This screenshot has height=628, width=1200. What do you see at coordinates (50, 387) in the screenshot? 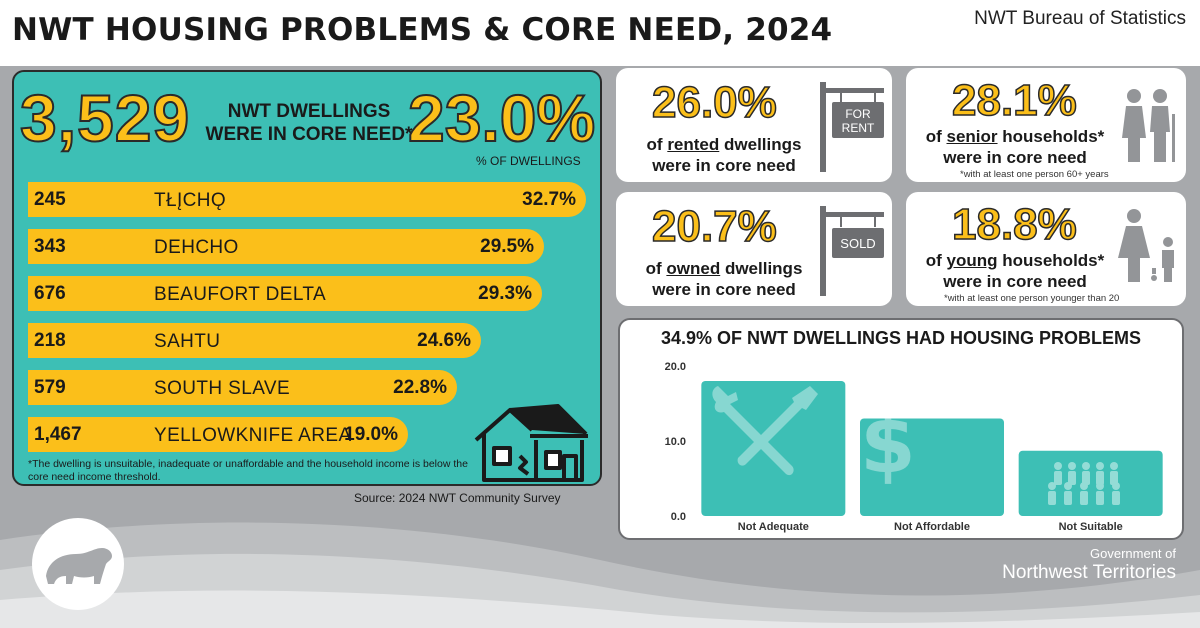
I see `region-count: 579` at bounding box center [50, 387].